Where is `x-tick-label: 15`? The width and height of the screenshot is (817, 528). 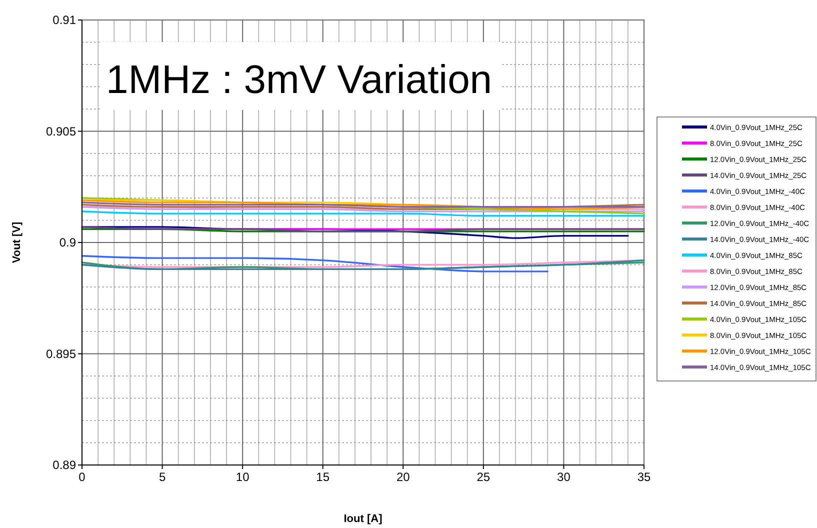 x-tick-label: 15 is located at coordinates (323, 477).